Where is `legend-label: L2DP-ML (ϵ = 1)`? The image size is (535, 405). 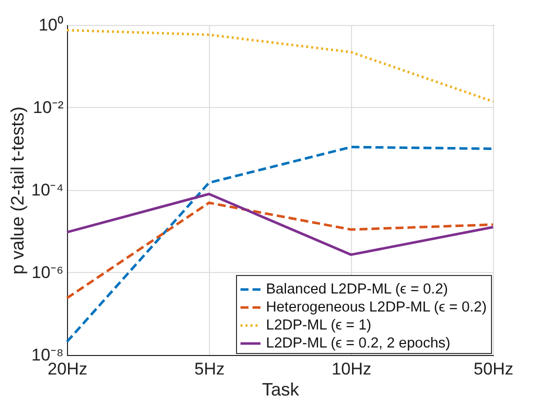 legend-label: L2DP-ML (ϵ = 1) is located at coordinates (319, 326).